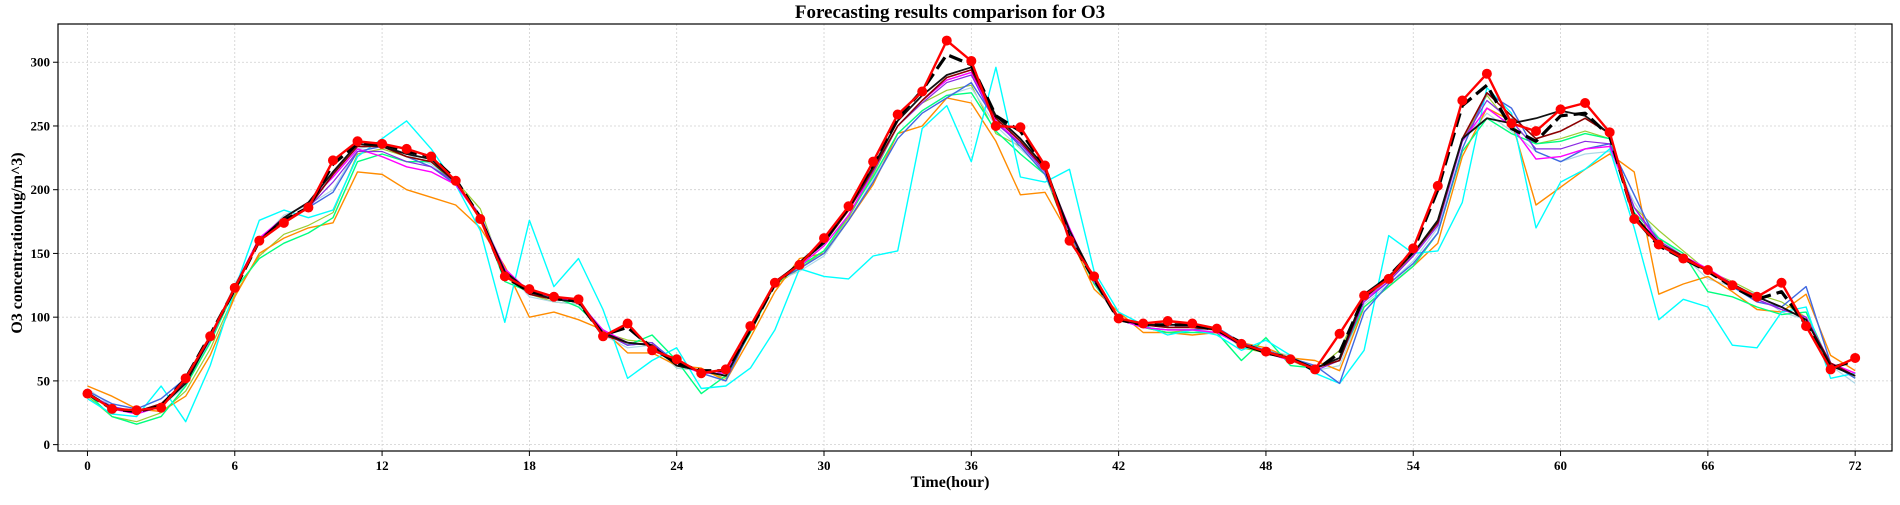  What do you see at coordinates (41, 125) in the screenshot?
I see `y-tick-label: 250` at bounding box center [41, 125].